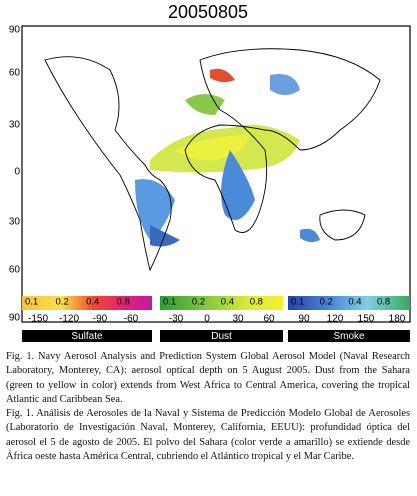 Image resolution: width=417 pixels, height=496 pixels. What do you see at coordinates (269, 319) in the screenshot?
I see `lon-label: 60` at bounding box center [269, 319].